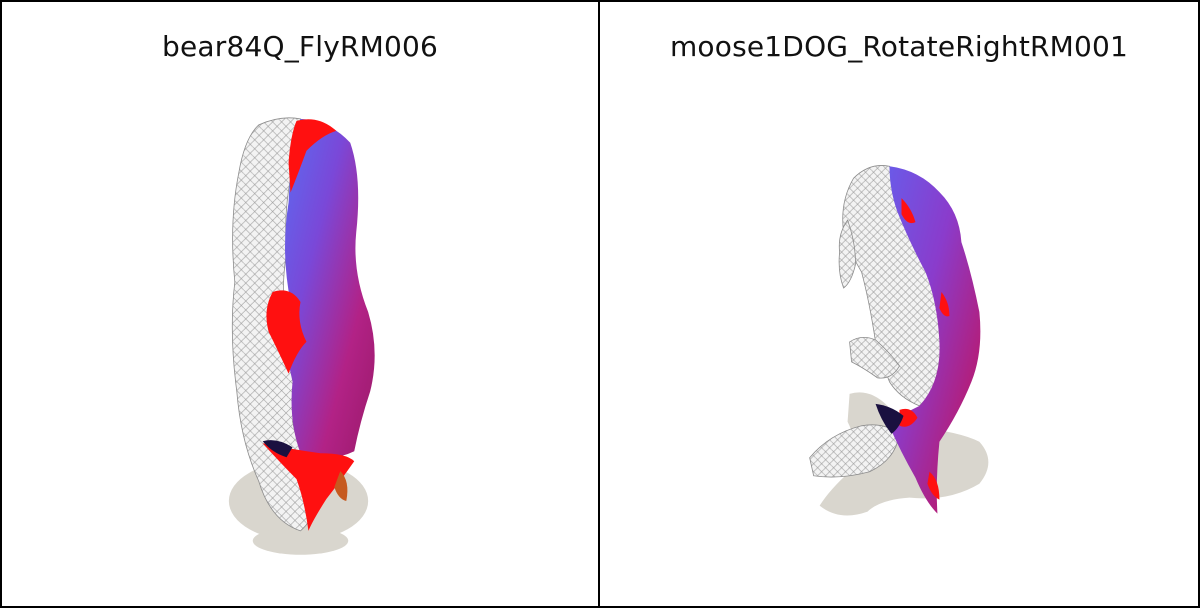 This screenshot has height=608, width=1200. I want to click on moose-dark-fin, so click(889, 418).